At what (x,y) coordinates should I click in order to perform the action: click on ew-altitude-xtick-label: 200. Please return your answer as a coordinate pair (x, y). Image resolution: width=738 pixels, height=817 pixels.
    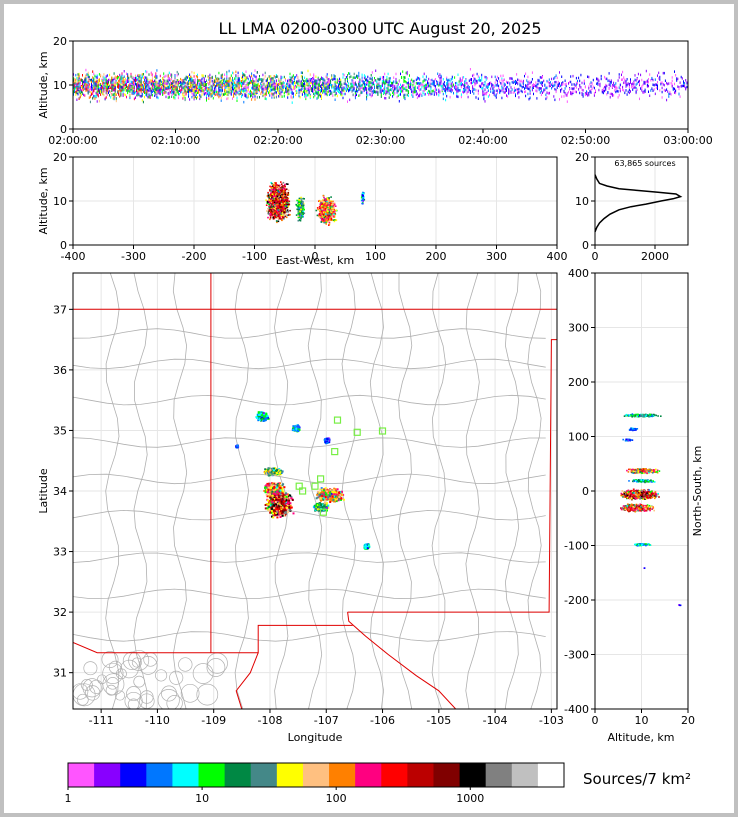
    Looking at the image, I should click on (436, 256).